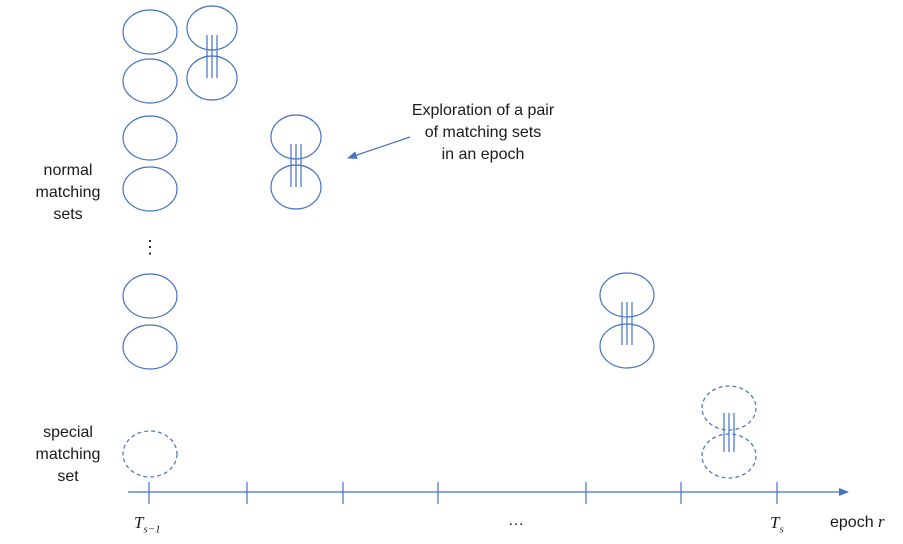  I want to click on epoch-axis-label: epoch r, so click(866, 522).